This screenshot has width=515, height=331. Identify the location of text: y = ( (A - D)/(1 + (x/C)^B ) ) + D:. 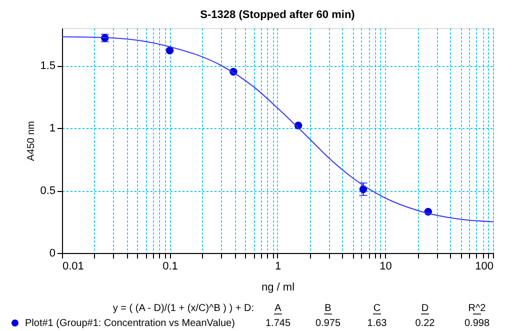
(183, 308).